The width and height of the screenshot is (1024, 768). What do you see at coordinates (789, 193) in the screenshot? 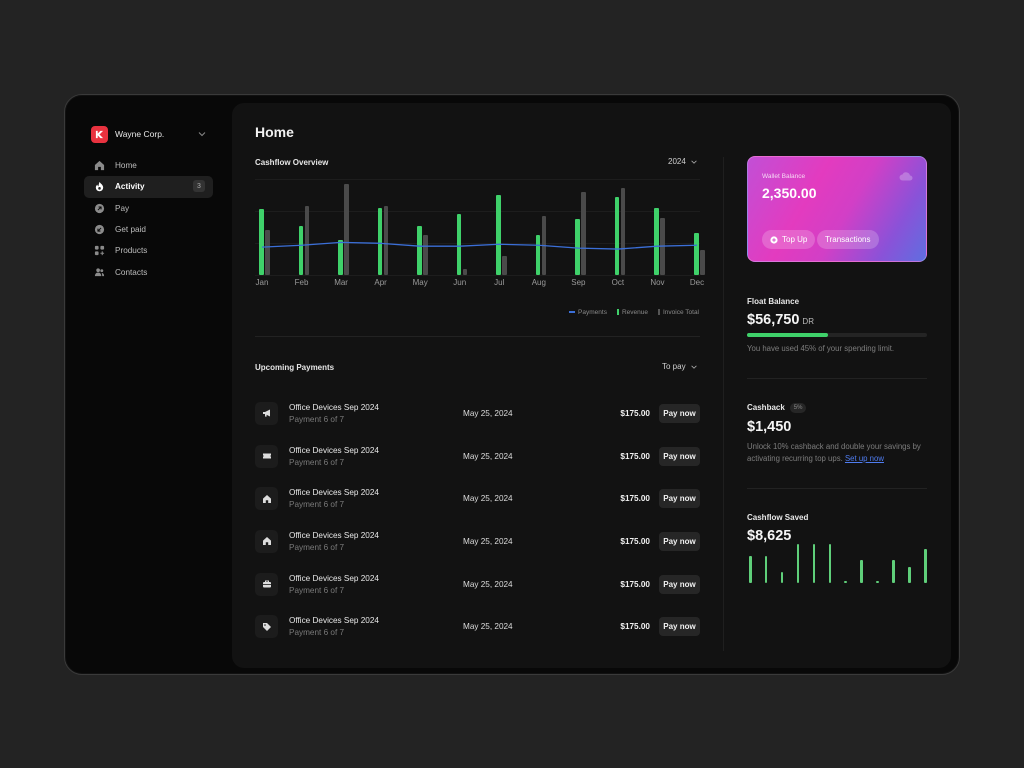
I see `wallet-amount: 2,350.00` at bounding box center [789, 193].